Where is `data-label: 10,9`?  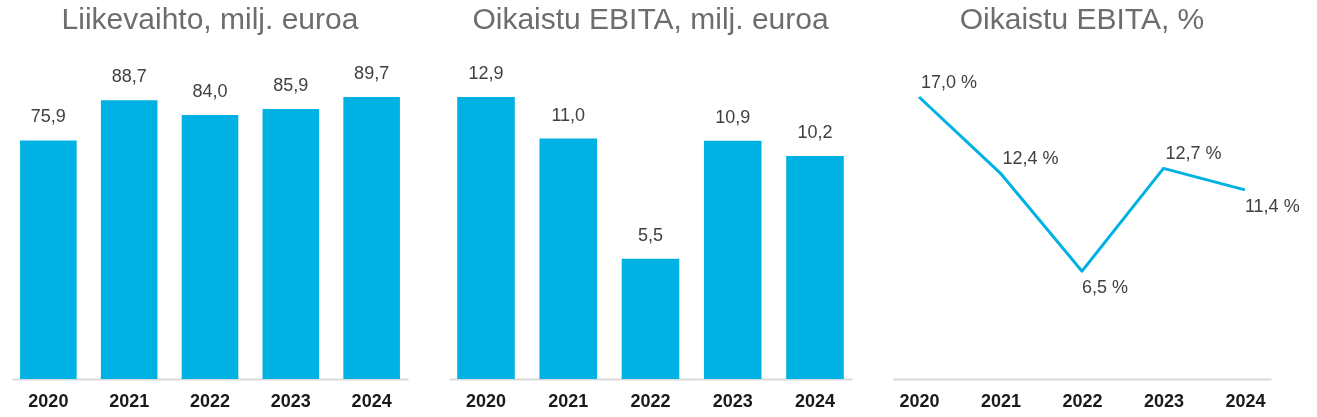
data-label: 10,9 is located at coordinates (733, 116).